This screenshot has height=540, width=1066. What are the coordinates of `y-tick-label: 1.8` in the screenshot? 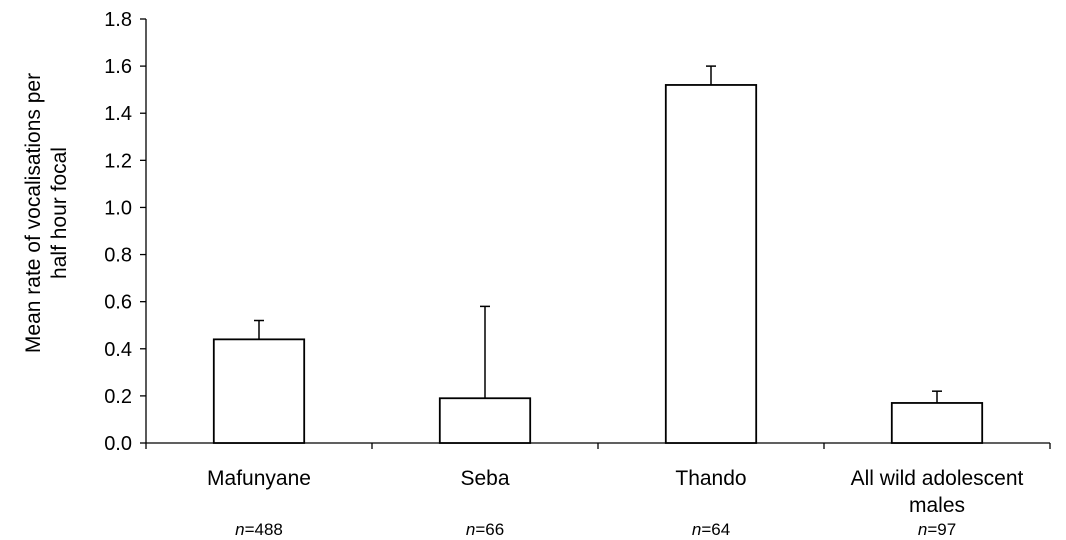 It's located at (118, 20).